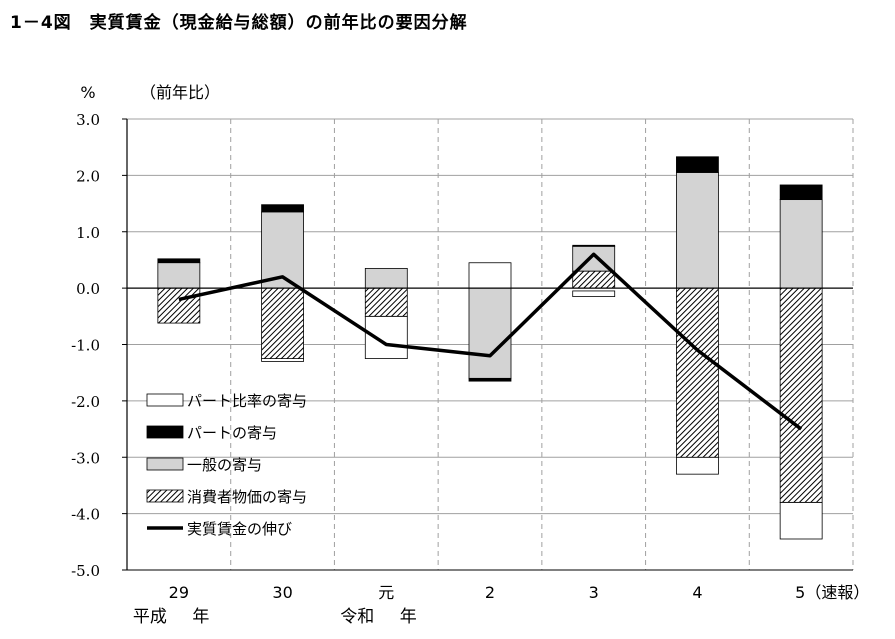 Image resolution: width=895 pixels, height=639 pixels. I want to click on legend-label: 消費者物価の寄与, so click(247, 497).